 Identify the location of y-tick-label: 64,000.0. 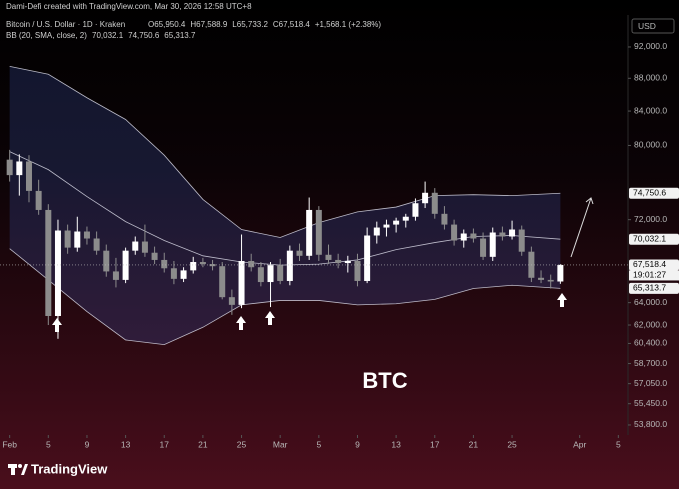
(650, 302).